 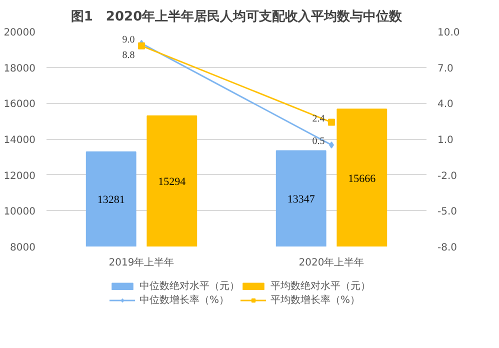 What do you see at coordinates (141, 262) in the screenshot?
I see `x-tick-label: 2019年上半年` at bounding box center [141, 262].